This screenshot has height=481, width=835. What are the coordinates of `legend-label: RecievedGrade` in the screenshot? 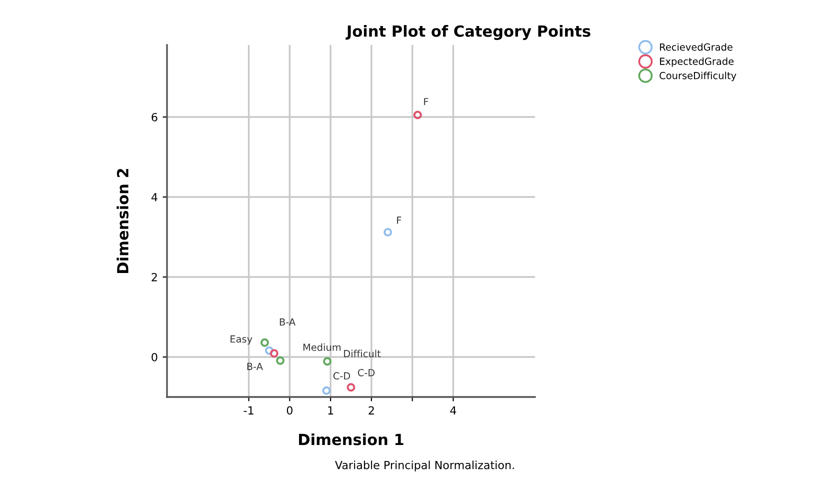 It's located at (696, 47).